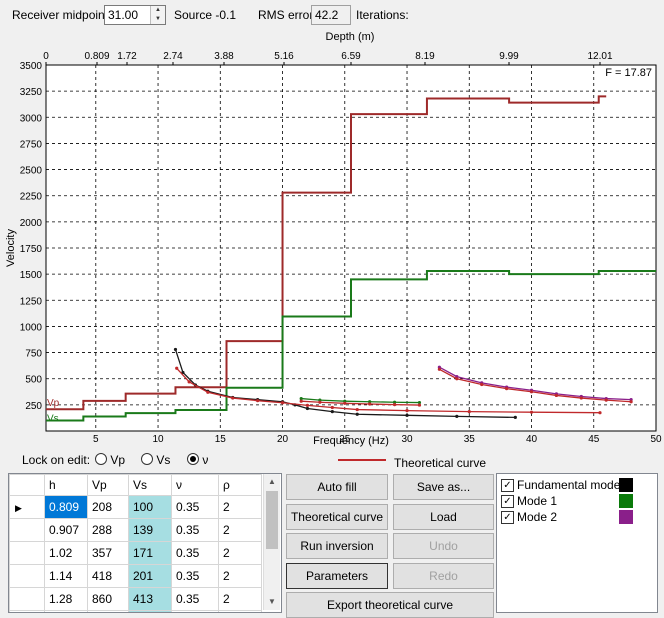 This screenshot has width=664, height=618. Describe the element at coordinates (272, 520) in the screenshot. I see `scroll-thumb` at that location.